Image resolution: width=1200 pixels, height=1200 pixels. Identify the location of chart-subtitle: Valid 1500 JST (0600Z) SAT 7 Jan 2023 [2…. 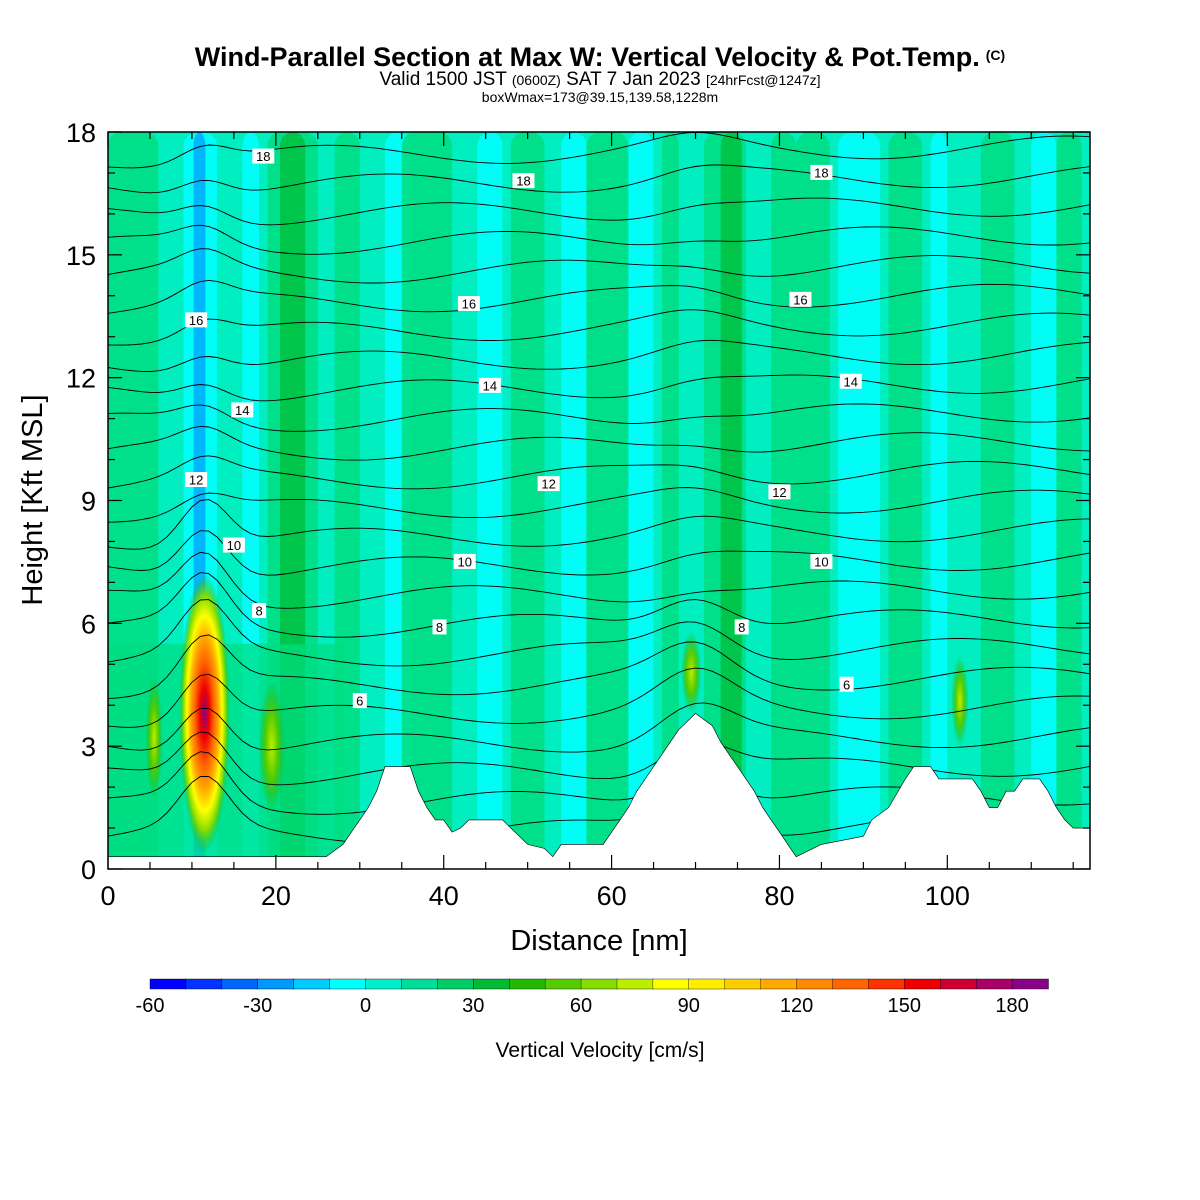
(600, 80).